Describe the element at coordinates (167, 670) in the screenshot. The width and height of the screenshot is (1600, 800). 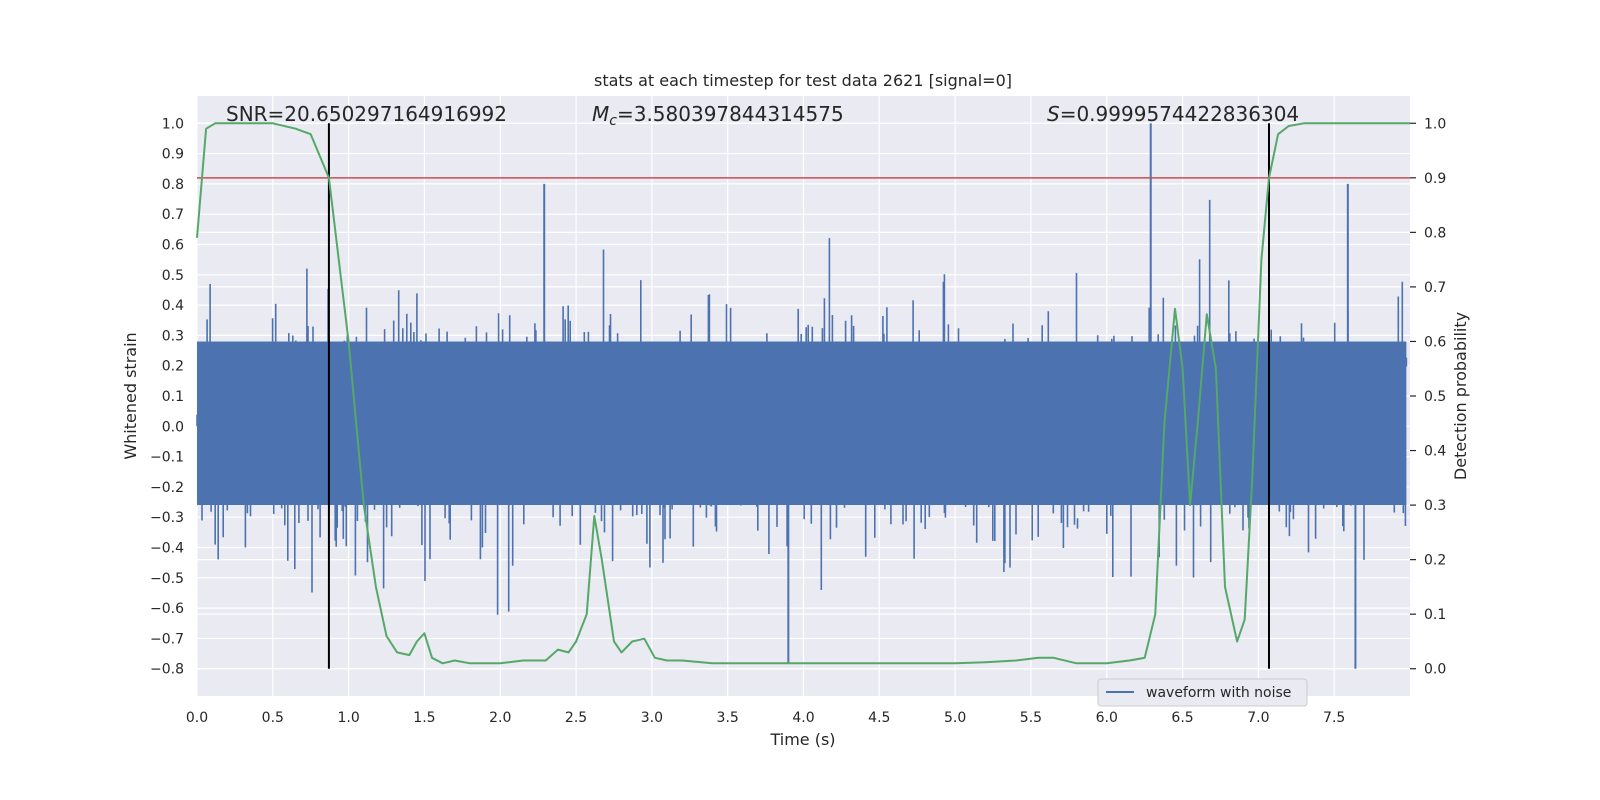
I see `y-tick-label: −0.8` at that location.